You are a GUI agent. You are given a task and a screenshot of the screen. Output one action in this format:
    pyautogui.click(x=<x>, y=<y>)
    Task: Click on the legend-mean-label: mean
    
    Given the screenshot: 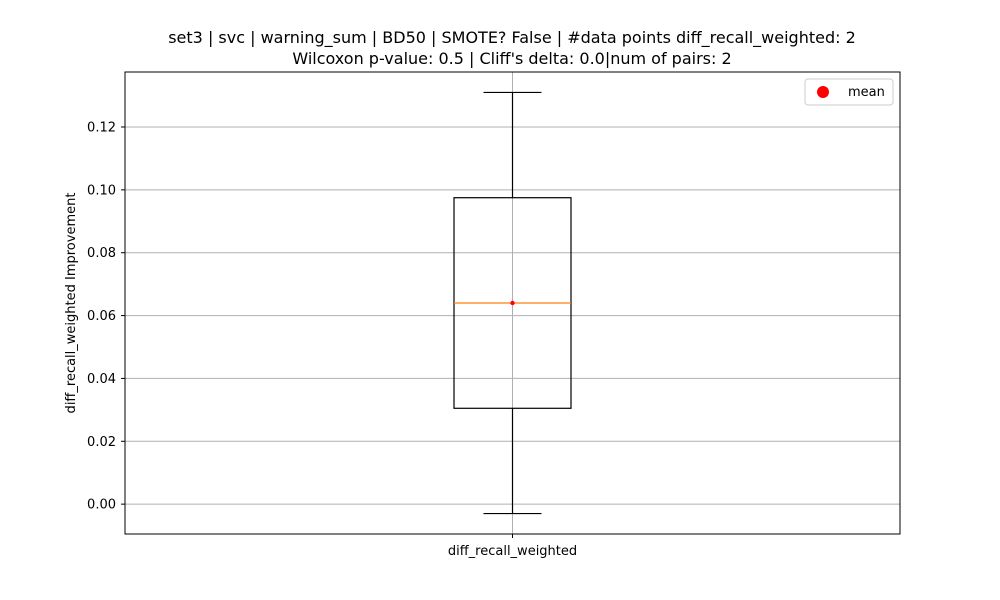 What is the action you would take?
    pyautogui.click(x=866, y=92)
    